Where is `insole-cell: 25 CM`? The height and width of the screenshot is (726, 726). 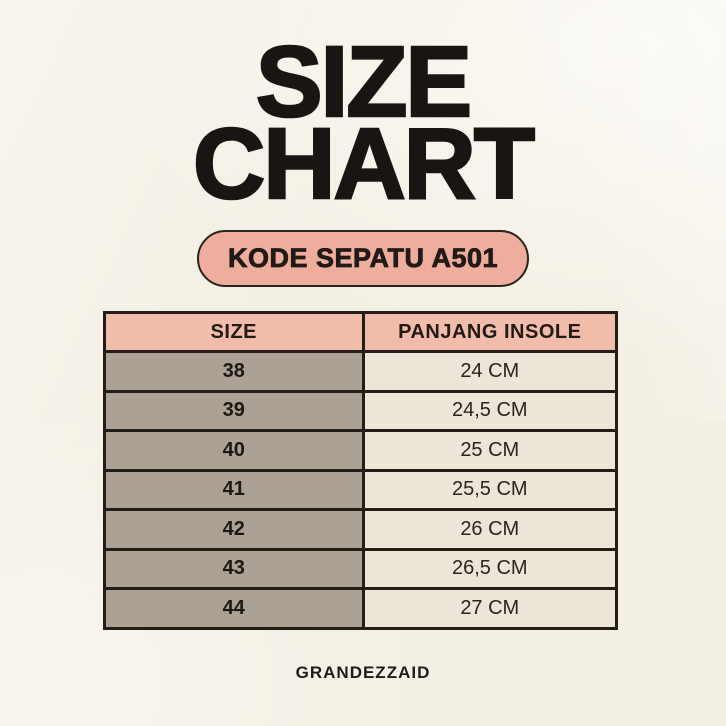 insole-cell: 25 CM is located at coordinates (490, 450).